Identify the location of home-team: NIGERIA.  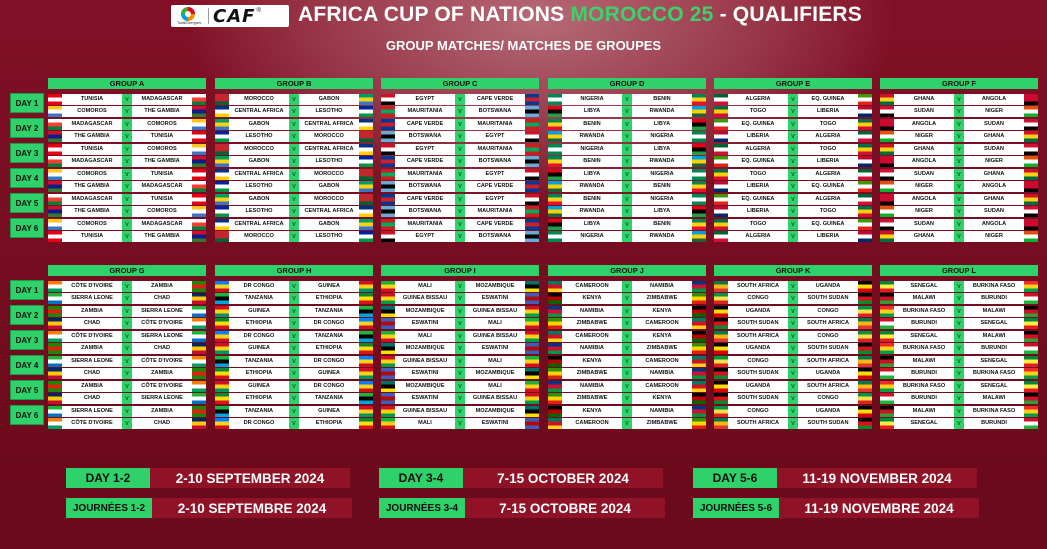
(592, 149).